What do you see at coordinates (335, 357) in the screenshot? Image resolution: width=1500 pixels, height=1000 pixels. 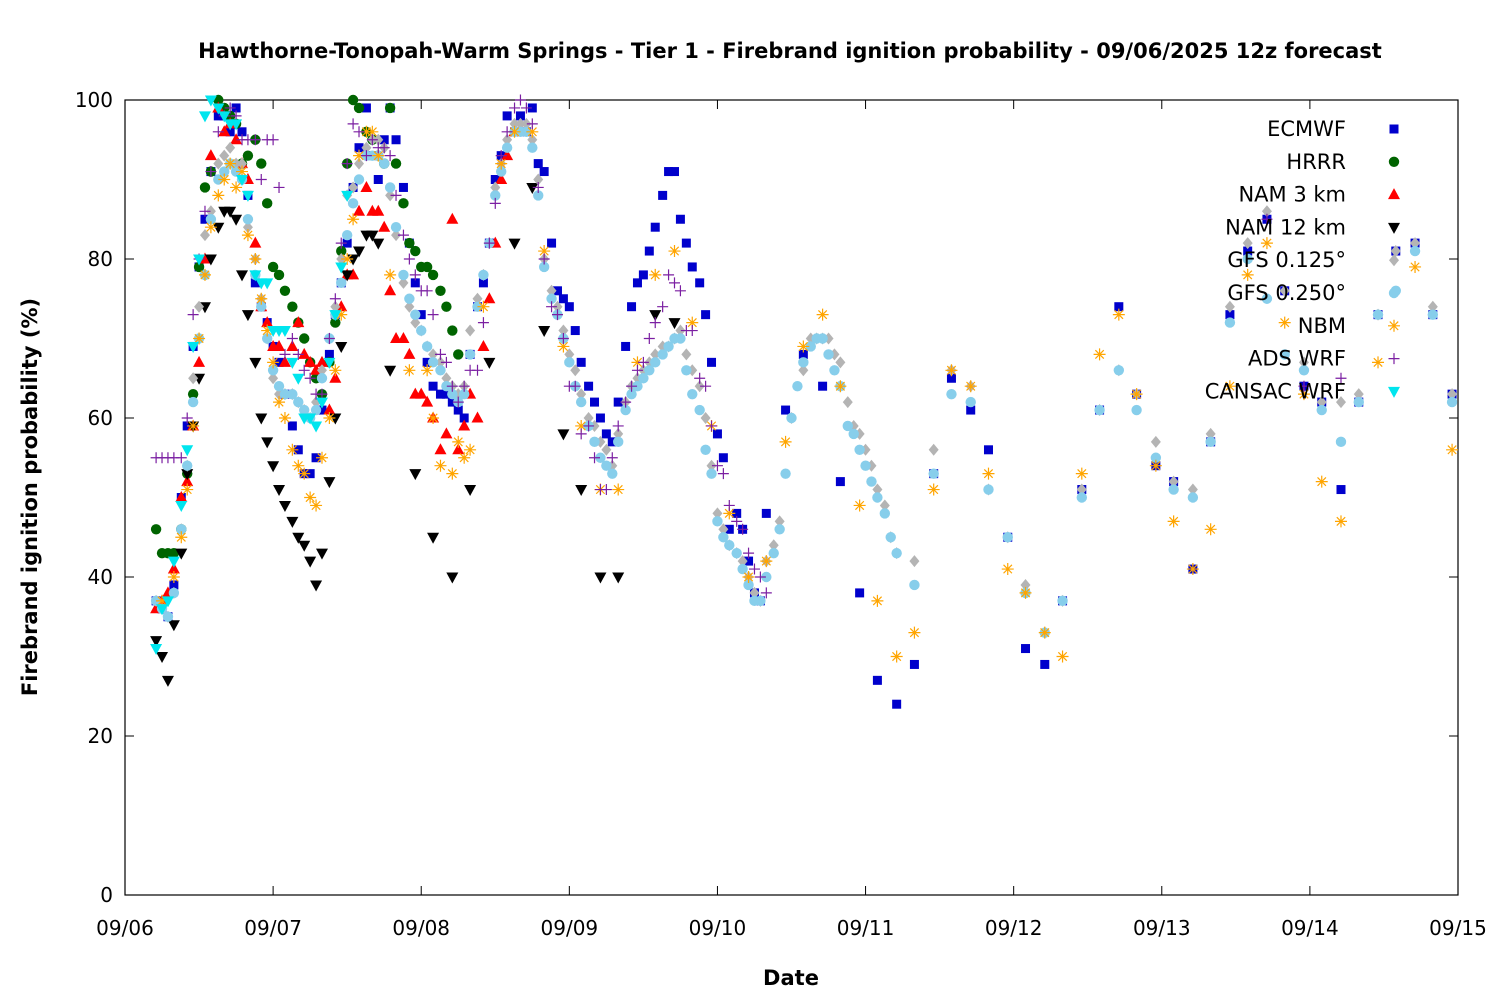 I see `series-nam-3-km` at bounding box center [335, 357].